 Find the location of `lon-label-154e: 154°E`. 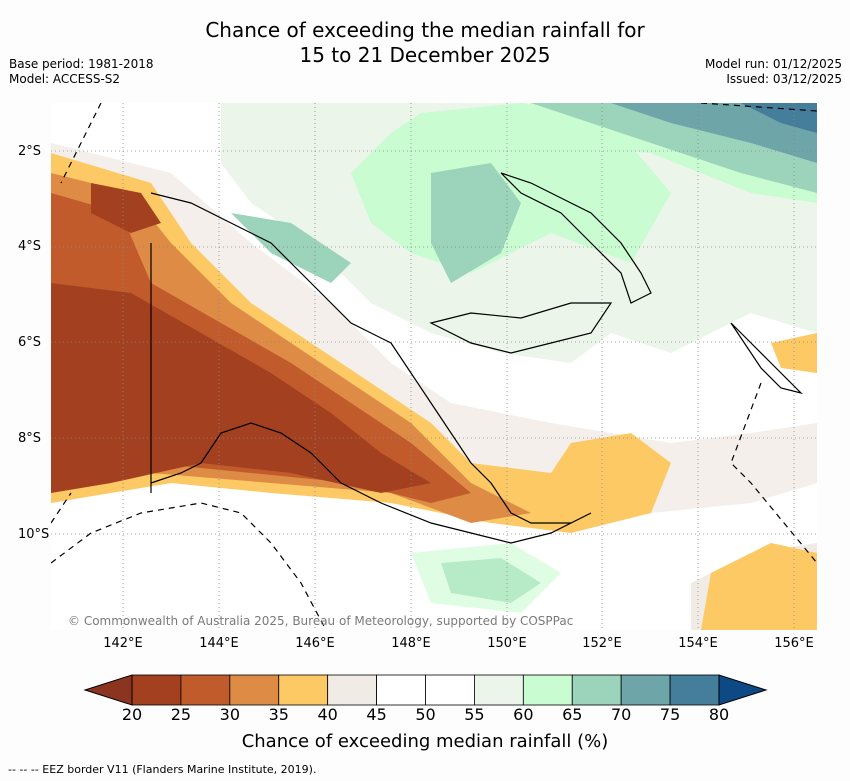

lon-label-154e: 154°E is located at coordinates (698, 643).